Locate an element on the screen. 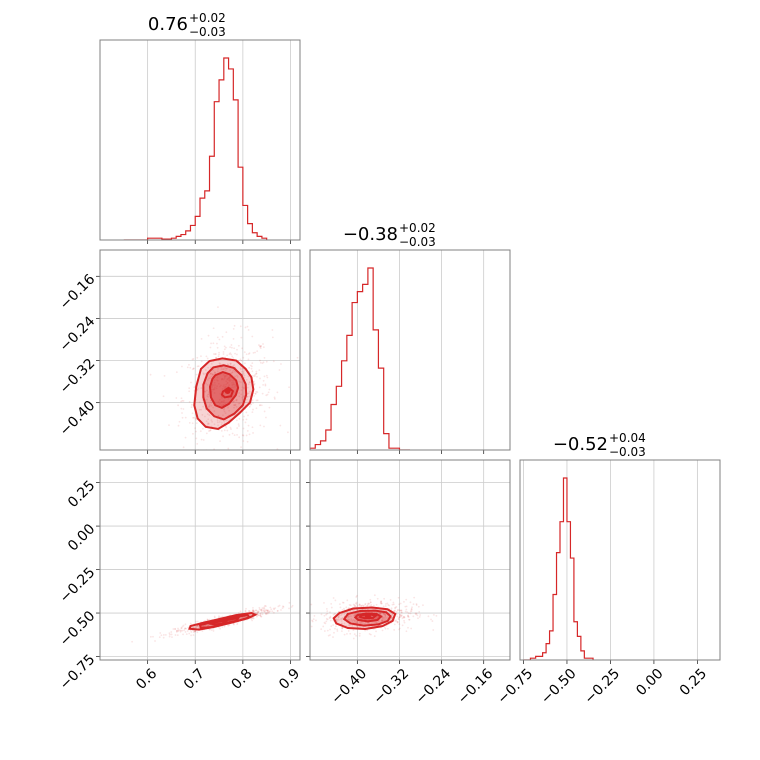 The image size is (760, 760). x-tick-label: −0.25 is located at coordinates (603, 687).